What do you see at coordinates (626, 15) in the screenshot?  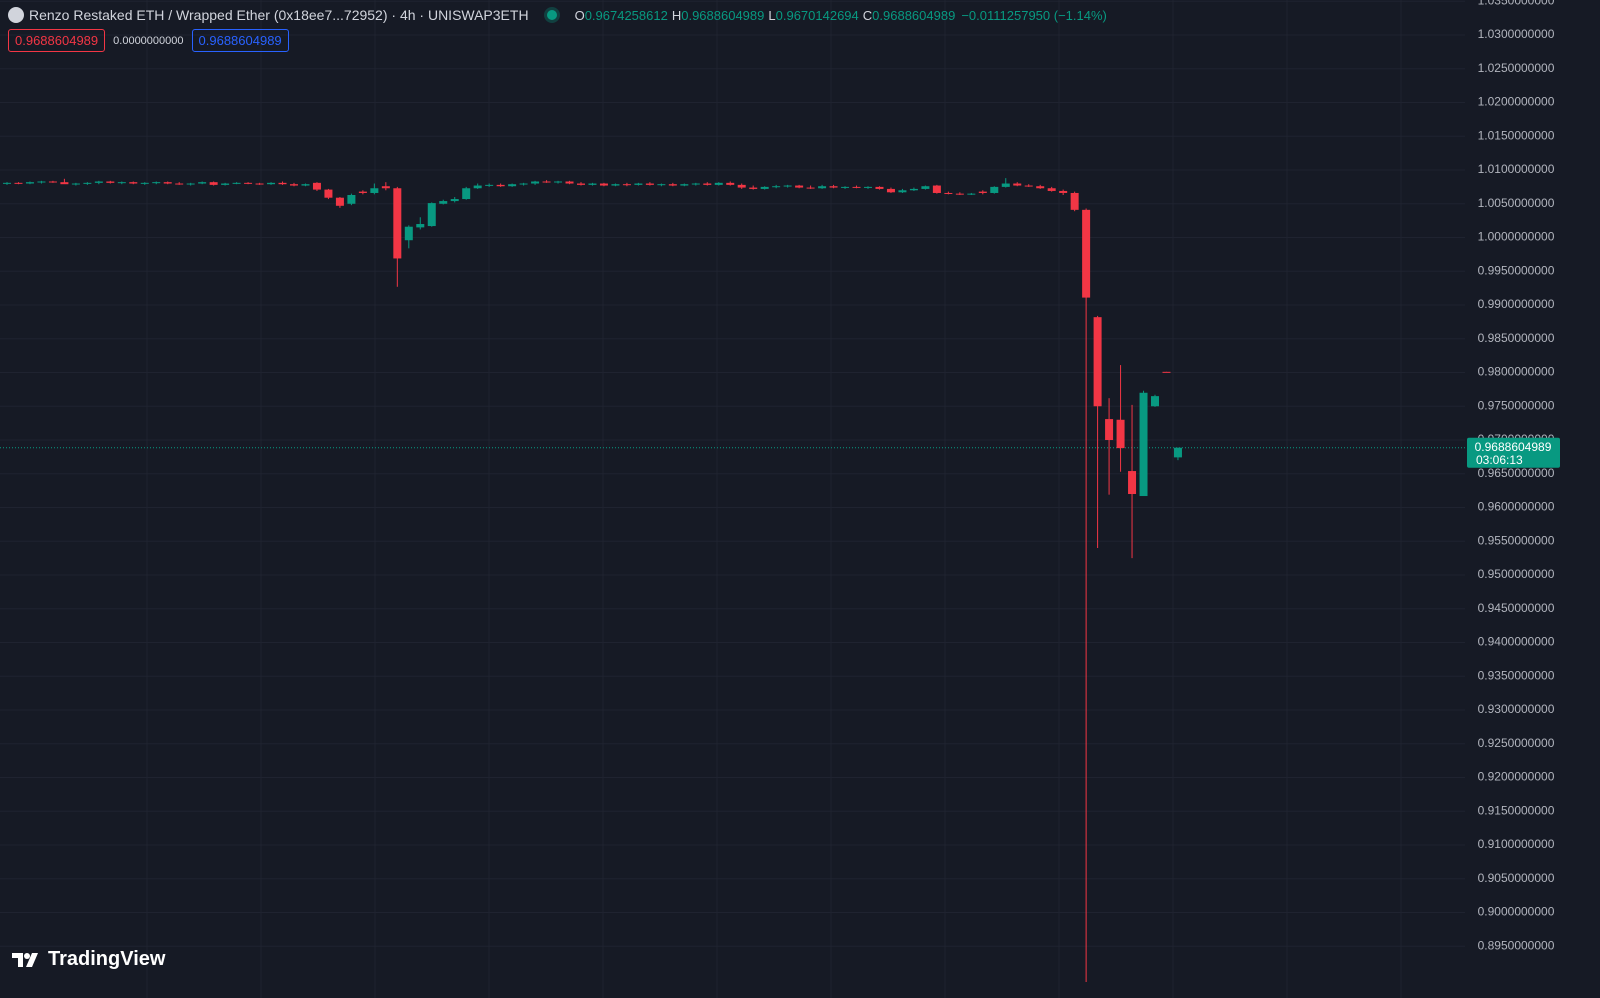 I see `ohlc-value: 0.9674258612` at bounding box center [626, 15].